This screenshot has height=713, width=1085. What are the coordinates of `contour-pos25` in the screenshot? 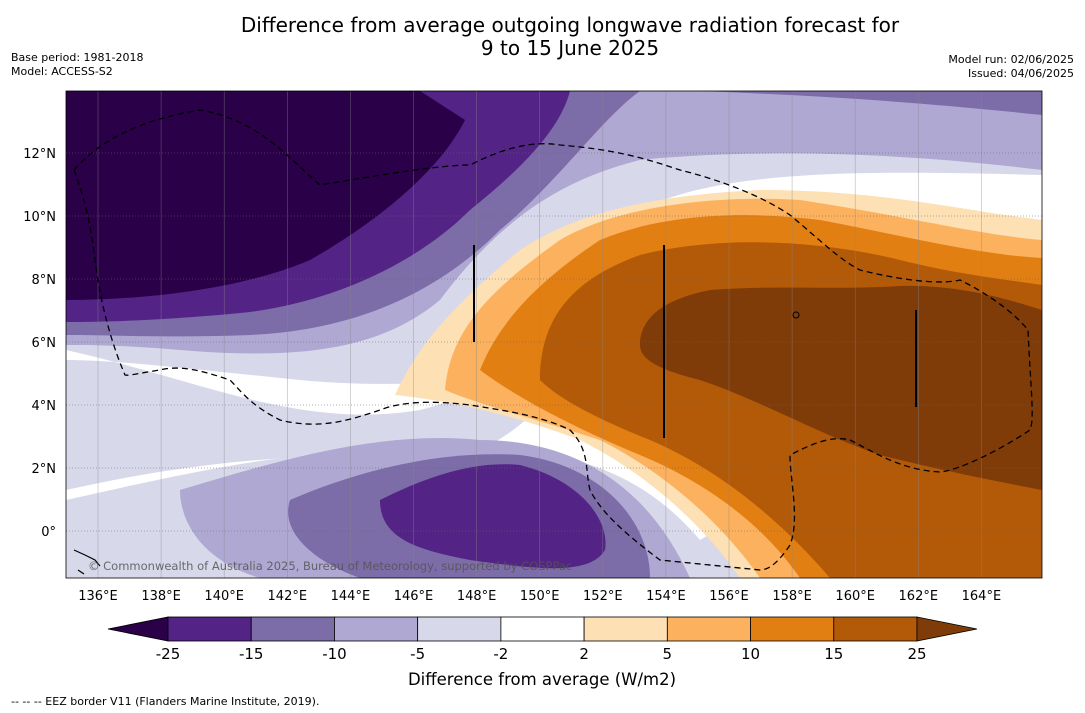 It's located at (841, 387).